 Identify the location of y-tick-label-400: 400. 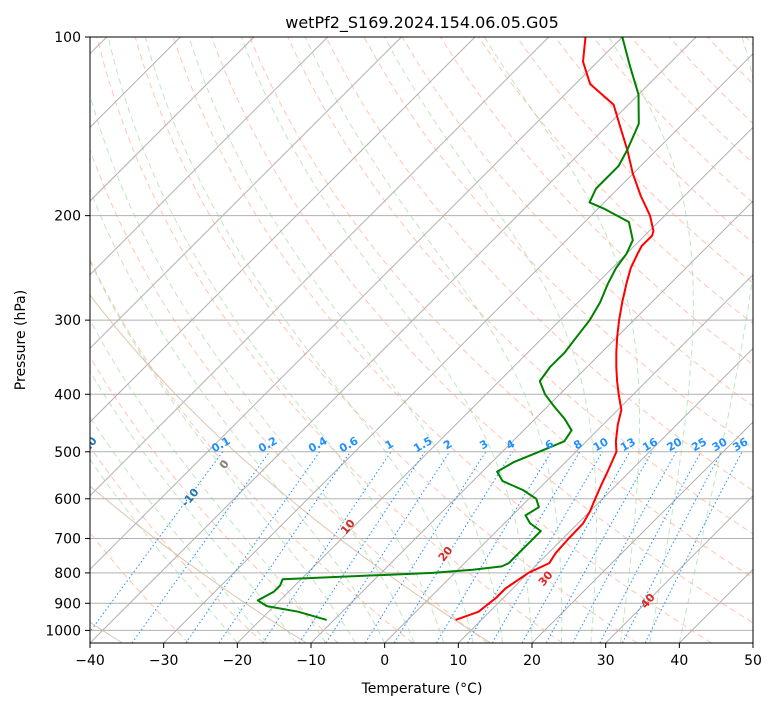
(67, 395).